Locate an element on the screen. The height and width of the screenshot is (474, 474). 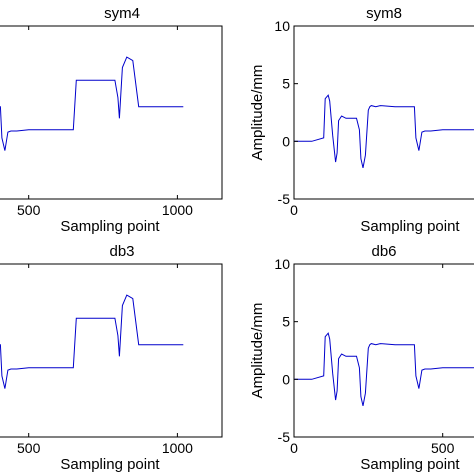
chart-title: sym8 is located at coordinates (384, 13).